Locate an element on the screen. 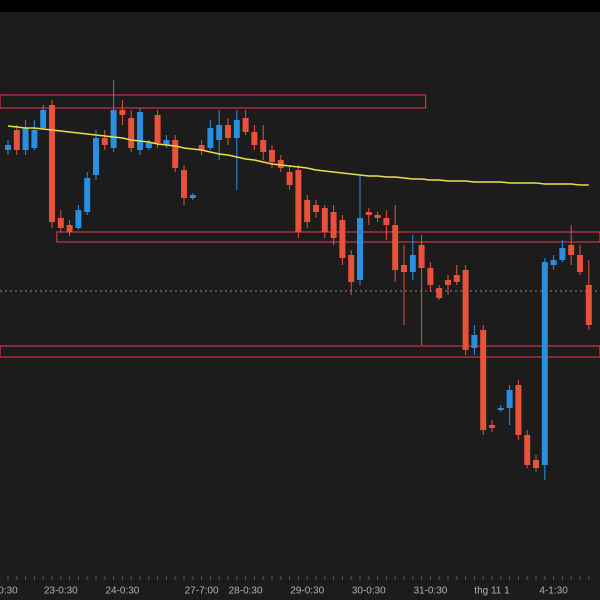  x-tick-label: 24-0:30 is located at coordinates (122, 591).